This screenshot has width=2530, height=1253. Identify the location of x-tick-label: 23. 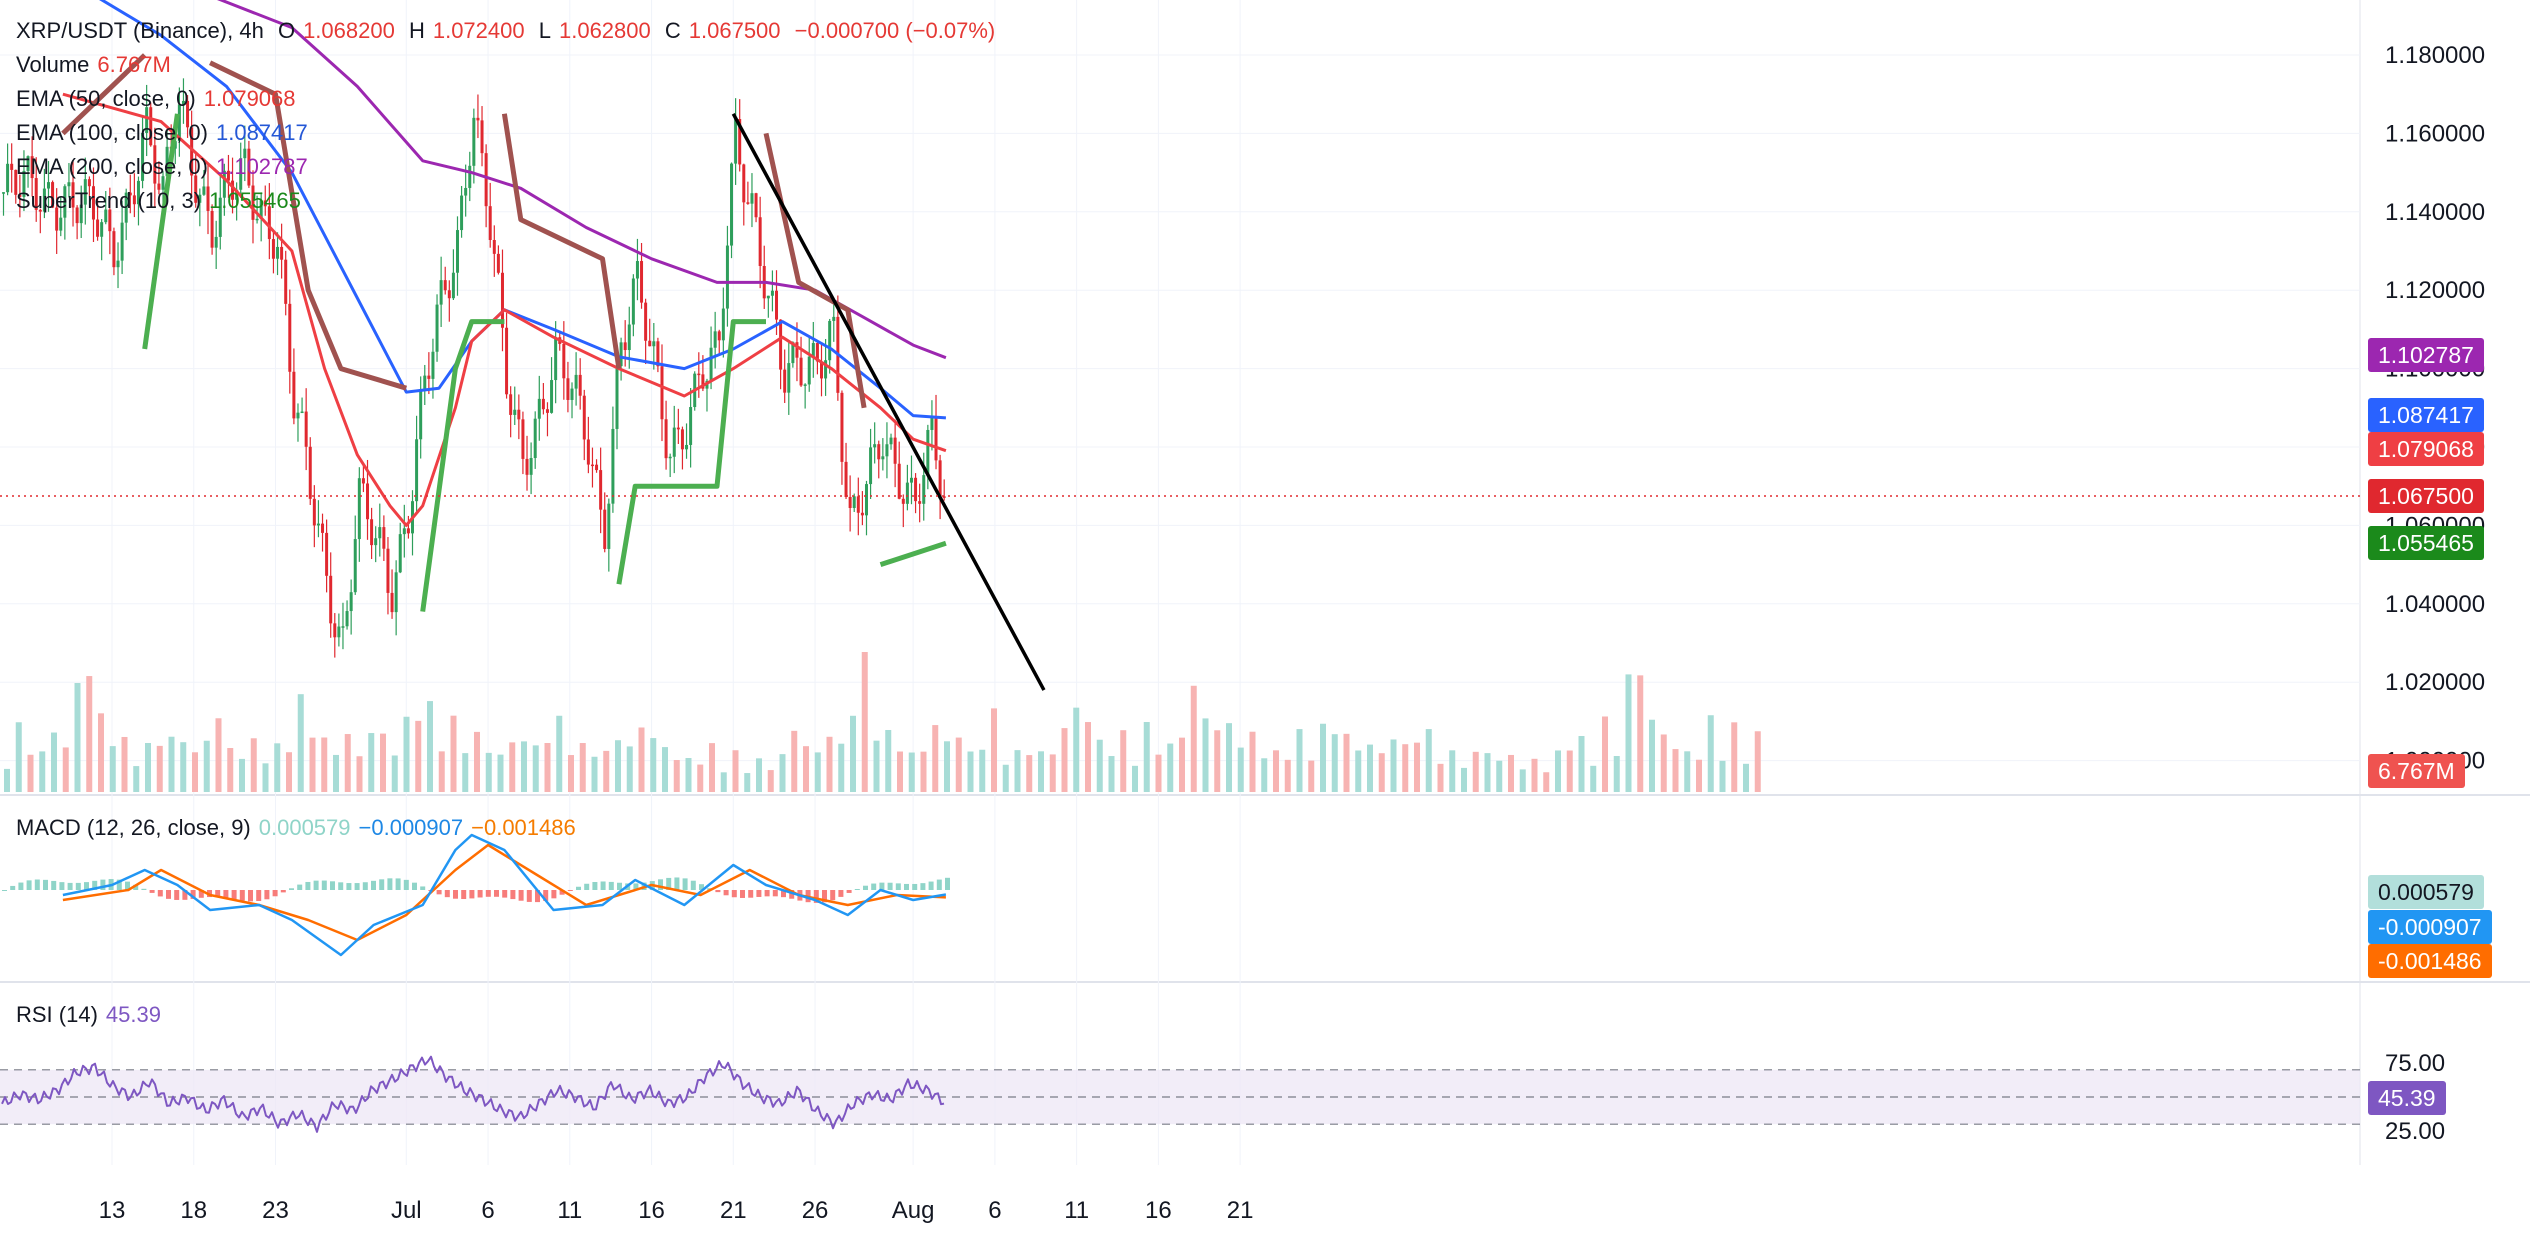
(275, 1210).